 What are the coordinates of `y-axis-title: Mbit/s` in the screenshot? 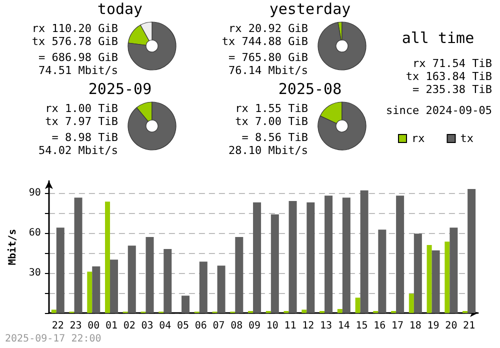 It's located at (12, 247).